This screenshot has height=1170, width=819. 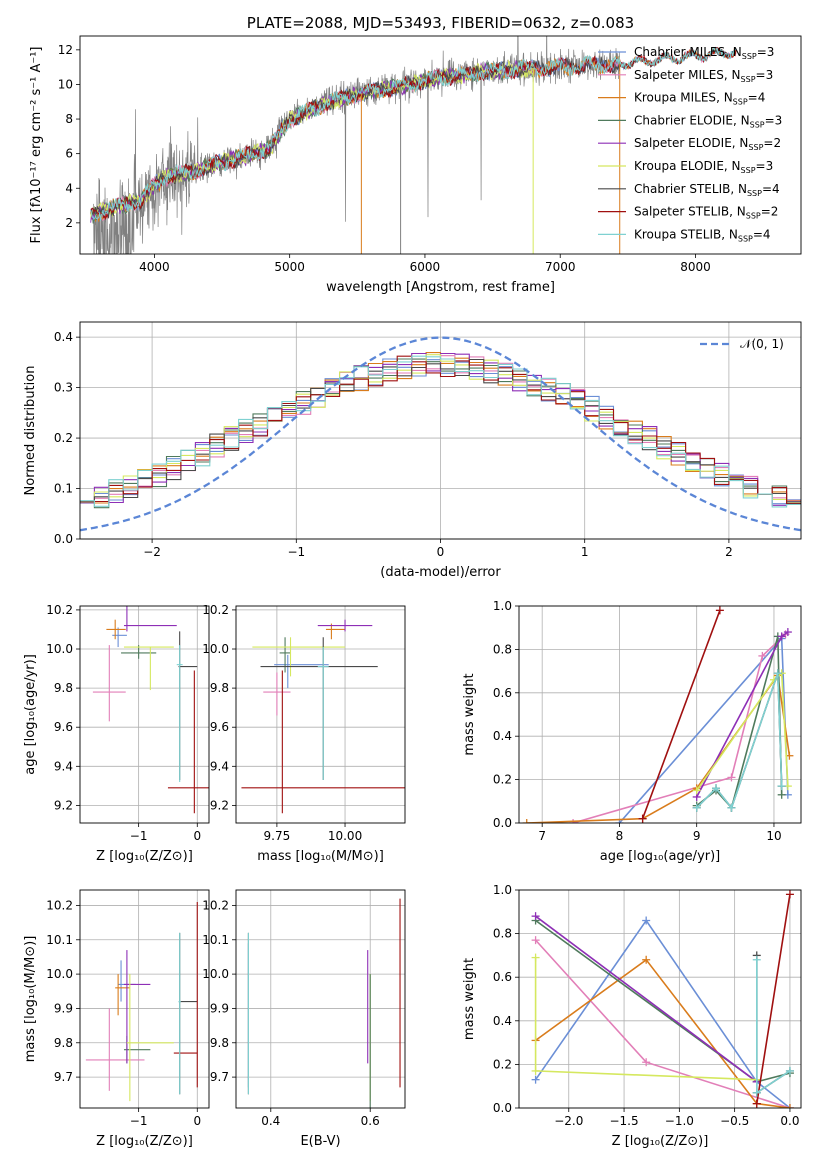 What do you see at coordinates (345, 836) in the screenshot?
I see `x-tick-label: 10.00` at bounding box center [345, 836].